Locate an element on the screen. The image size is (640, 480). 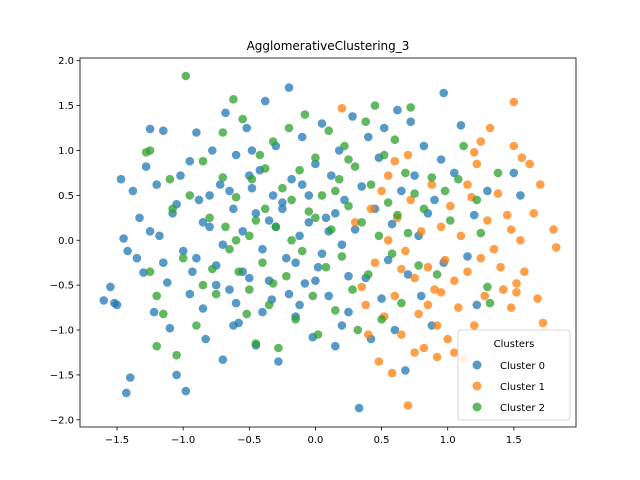
y-tick-label: 1.5 is located at coordinates (66, 106).